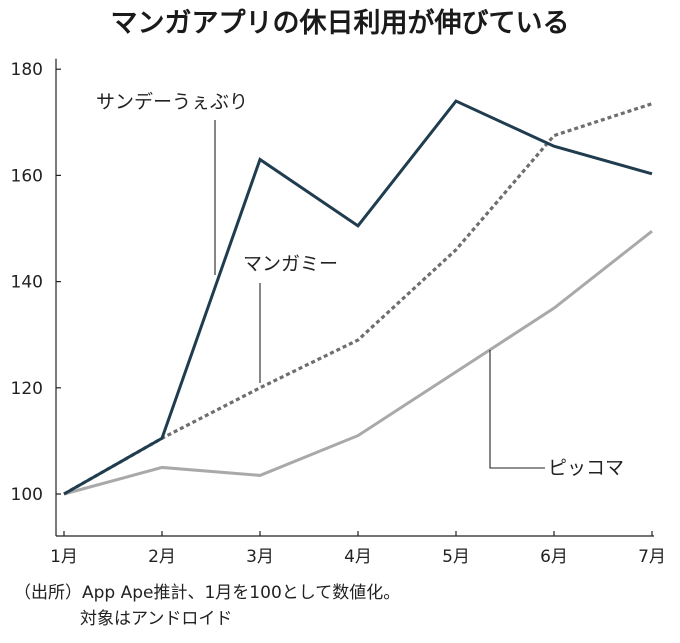  I want to click on series-label-0: サンデーうぇぶり, so click(172, 102).